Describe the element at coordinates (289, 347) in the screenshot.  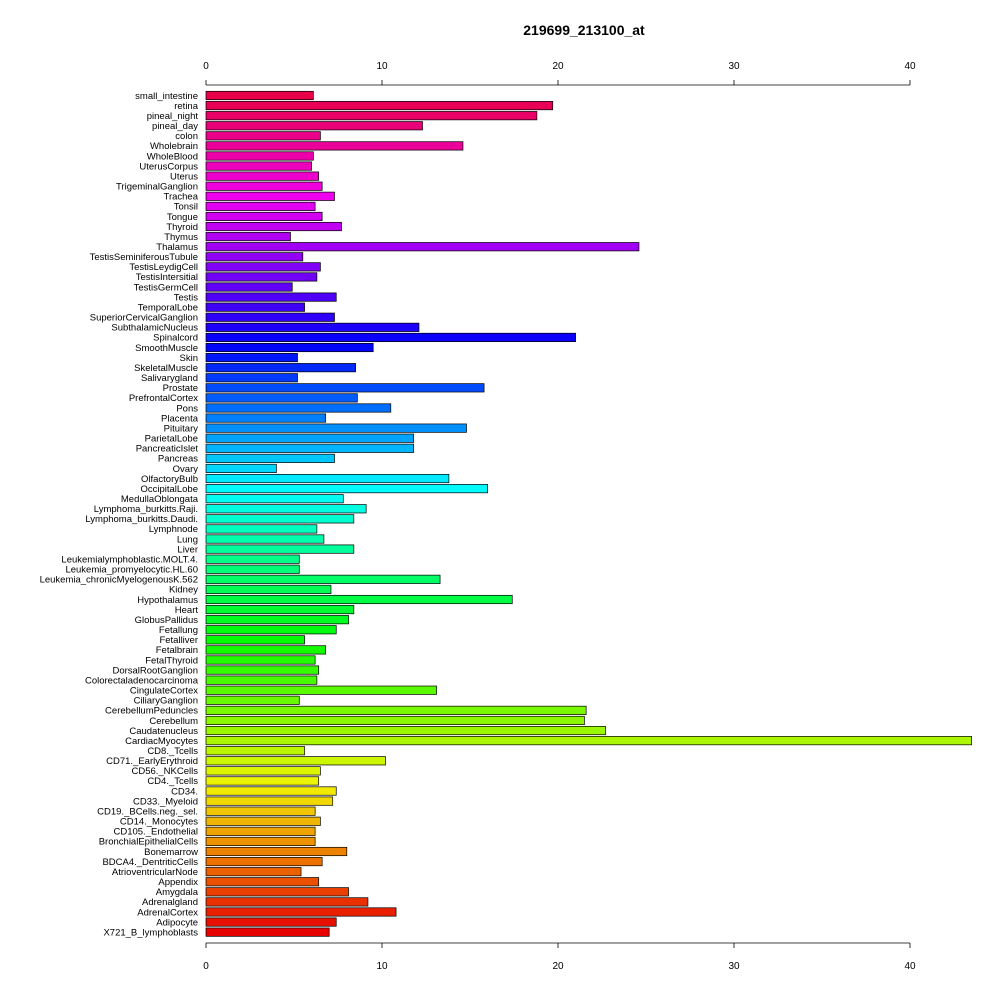
I see `bar-SmoothMuscle` at that location.